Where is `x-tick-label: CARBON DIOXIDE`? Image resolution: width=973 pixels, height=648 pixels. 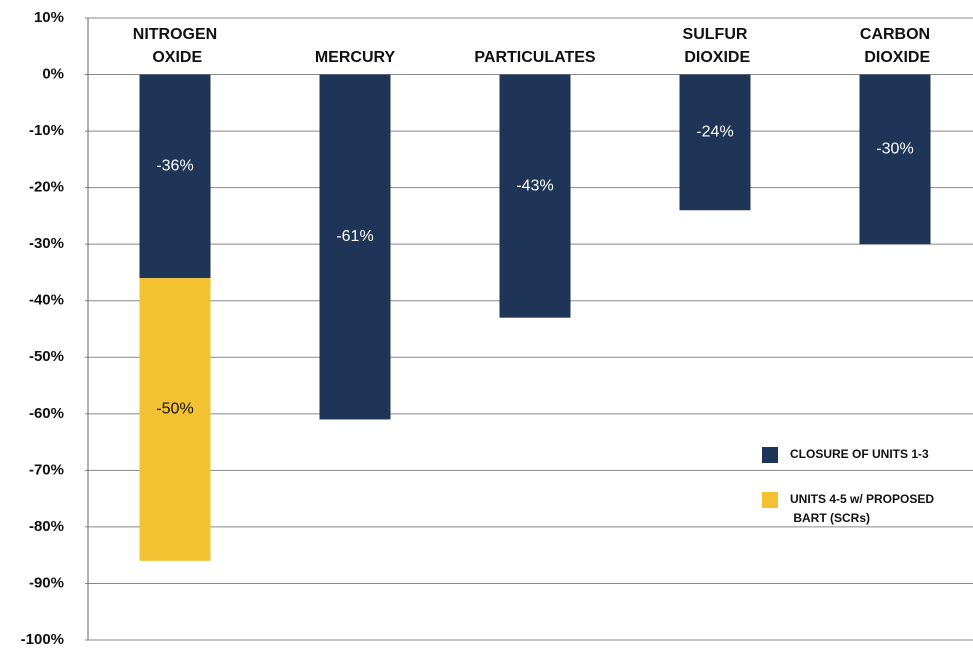
x-tick-label: CARBON DIOXIDE is located at coordinates (895, 46).